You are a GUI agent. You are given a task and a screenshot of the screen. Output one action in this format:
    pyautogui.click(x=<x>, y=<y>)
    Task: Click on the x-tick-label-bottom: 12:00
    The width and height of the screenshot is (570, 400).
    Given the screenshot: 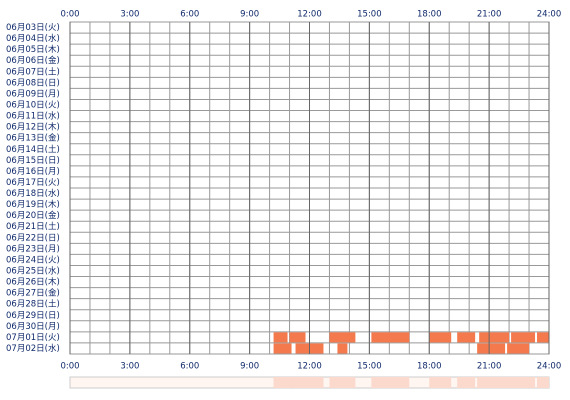 What is the action you would take?
    pyautogui.click(x=309, y=367)
    